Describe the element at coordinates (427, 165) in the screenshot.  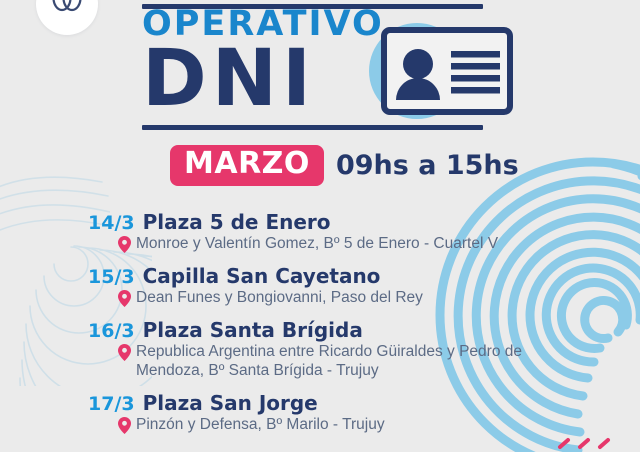
I see `hours-label: 09hs a 15hs` at that location.